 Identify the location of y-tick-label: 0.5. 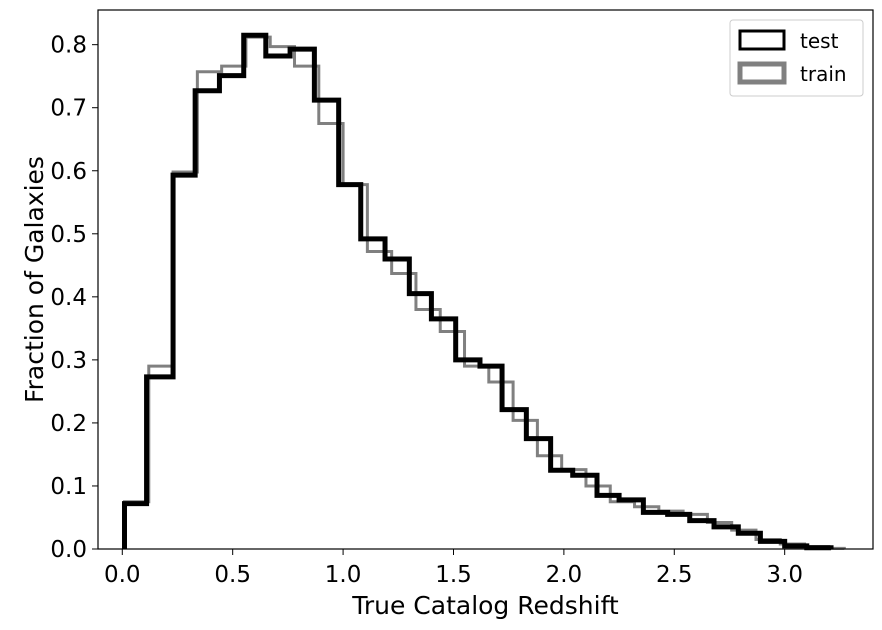
(68, 235).